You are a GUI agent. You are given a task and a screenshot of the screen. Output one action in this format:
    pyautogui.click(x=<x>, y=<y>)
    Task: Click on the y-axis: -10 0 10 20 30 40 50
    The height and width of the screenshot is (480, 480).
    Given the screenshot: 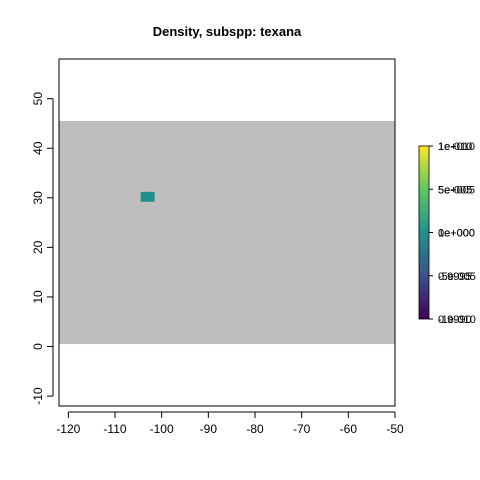 What is the action you would take?
    pyautogui.click(x=42, y=248)
    